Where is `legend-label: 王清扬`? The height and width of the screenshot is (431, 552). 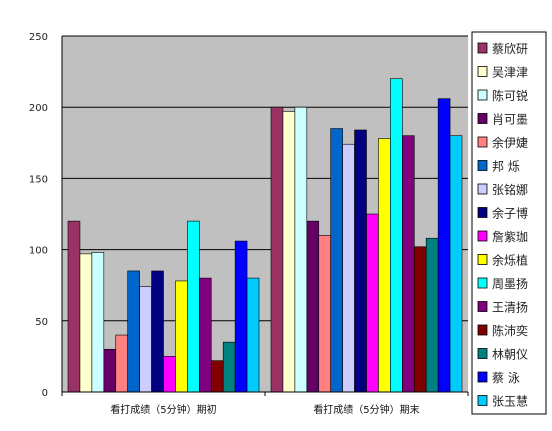 legend-label: 王清扬 is located at coordinates (510, 307).